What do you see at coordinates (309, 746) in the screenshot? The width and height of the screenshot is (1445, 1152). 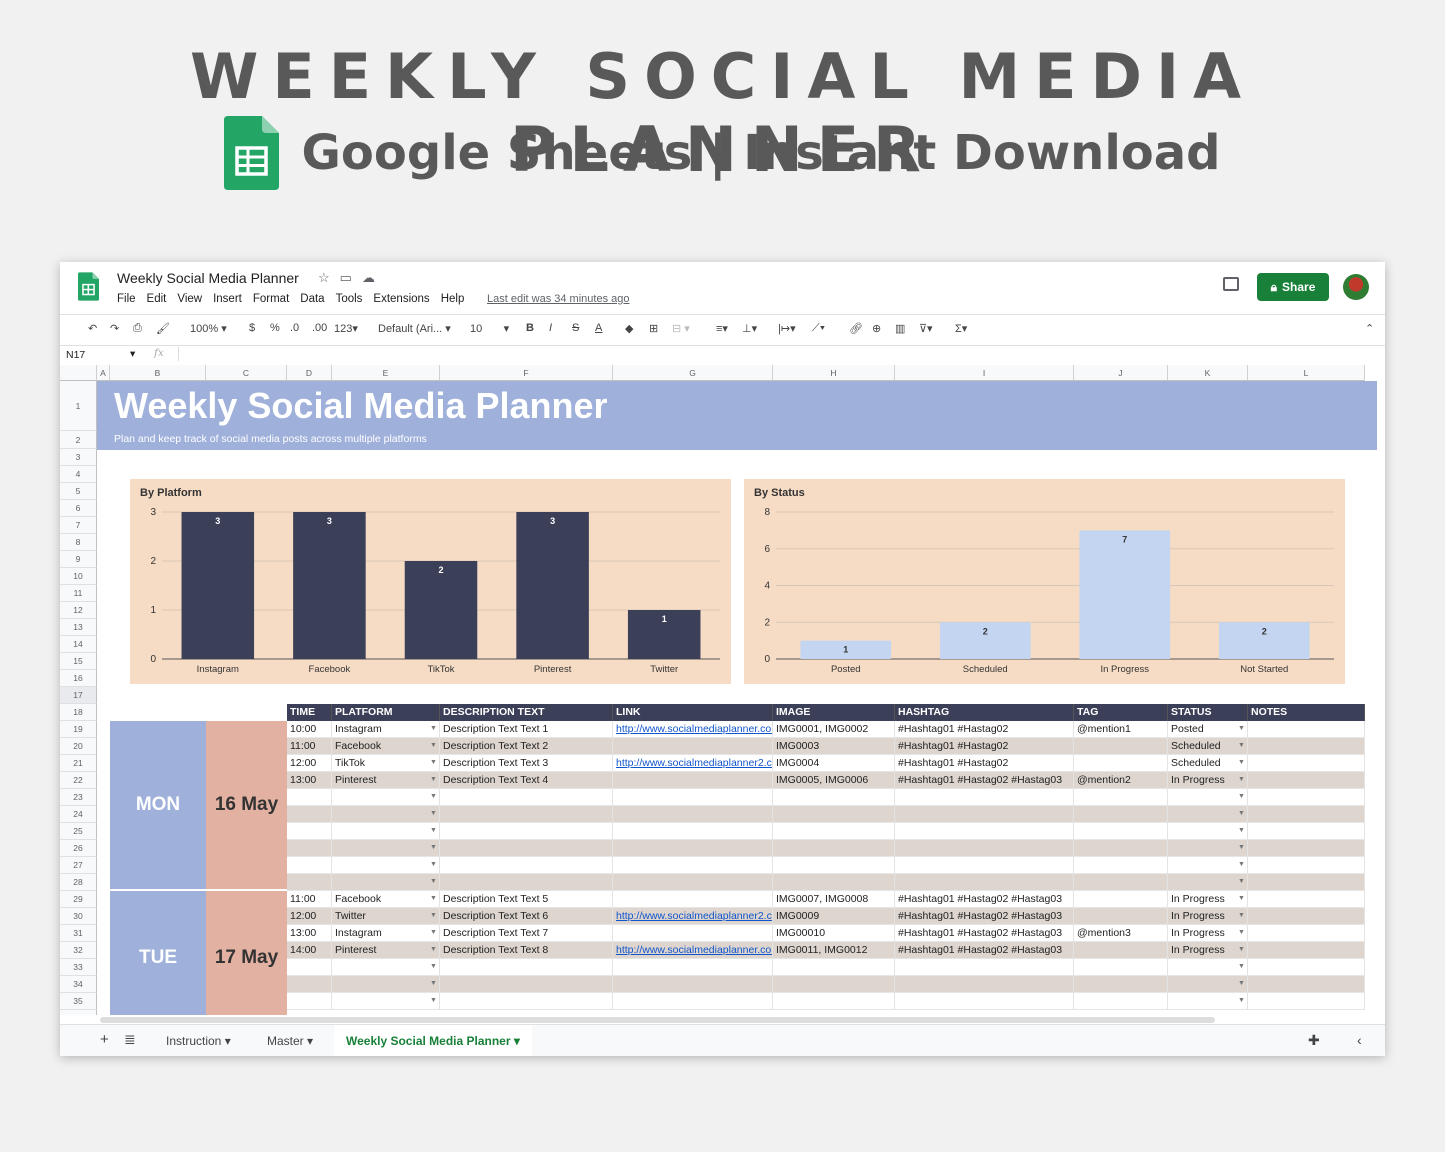 I see `cell-time: 11:00` at bounding box center [309, 746].